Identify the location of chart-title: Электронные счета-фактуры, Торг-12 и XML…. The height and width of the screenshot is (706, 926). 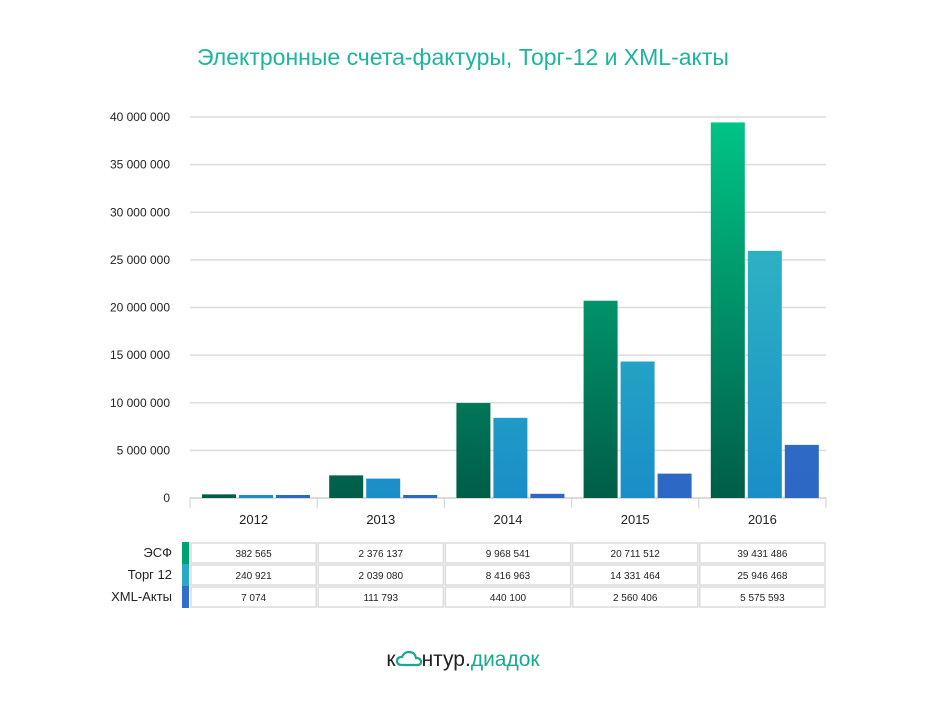
(463, 57).